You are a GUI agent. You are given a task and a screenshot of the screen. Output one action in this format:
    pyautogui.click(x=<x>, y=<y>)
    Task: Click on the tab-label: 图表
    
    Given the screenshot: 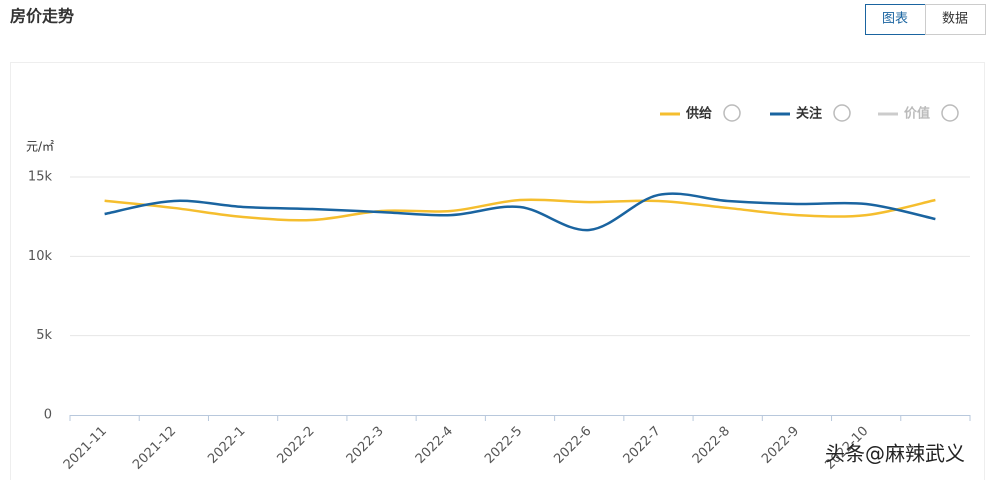 What is the action you would take?
    pyautogui.click(x=895, y=19)
    